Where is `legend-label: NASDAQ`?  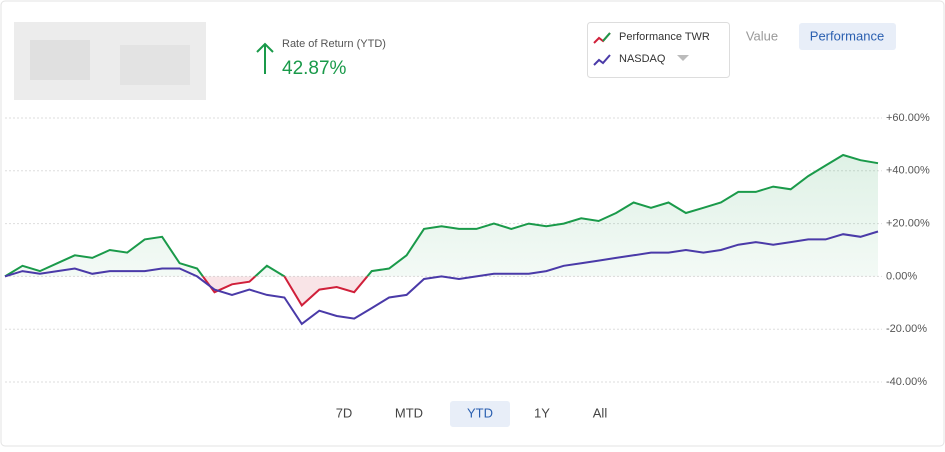 legend-label: NASDAQ is located at coordinates (642, 59).